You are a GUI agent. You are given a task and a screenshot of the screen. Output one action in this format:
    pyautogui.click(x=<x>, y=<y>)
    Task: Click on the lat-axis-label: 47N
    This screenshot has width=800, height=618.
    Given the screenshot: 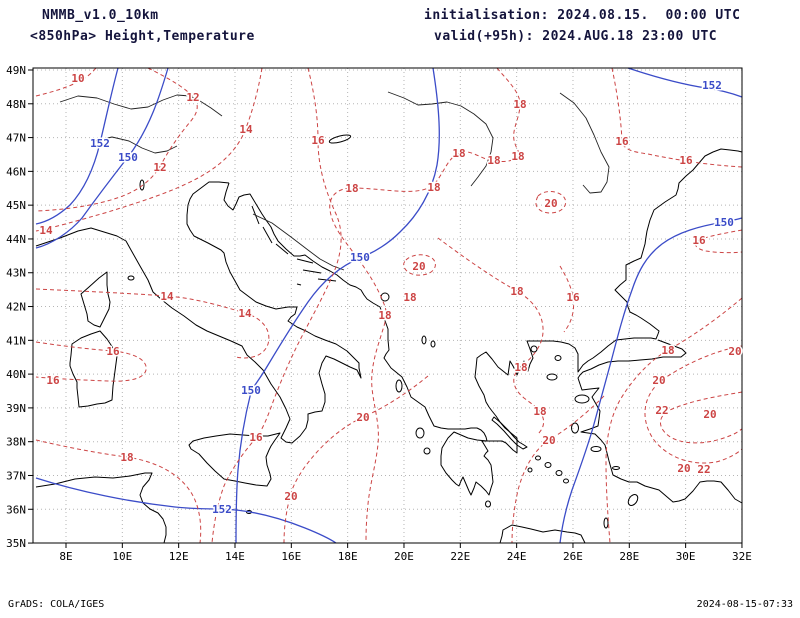 What is the action you would take?
    pyautogui.click(x=16, y=138)
    